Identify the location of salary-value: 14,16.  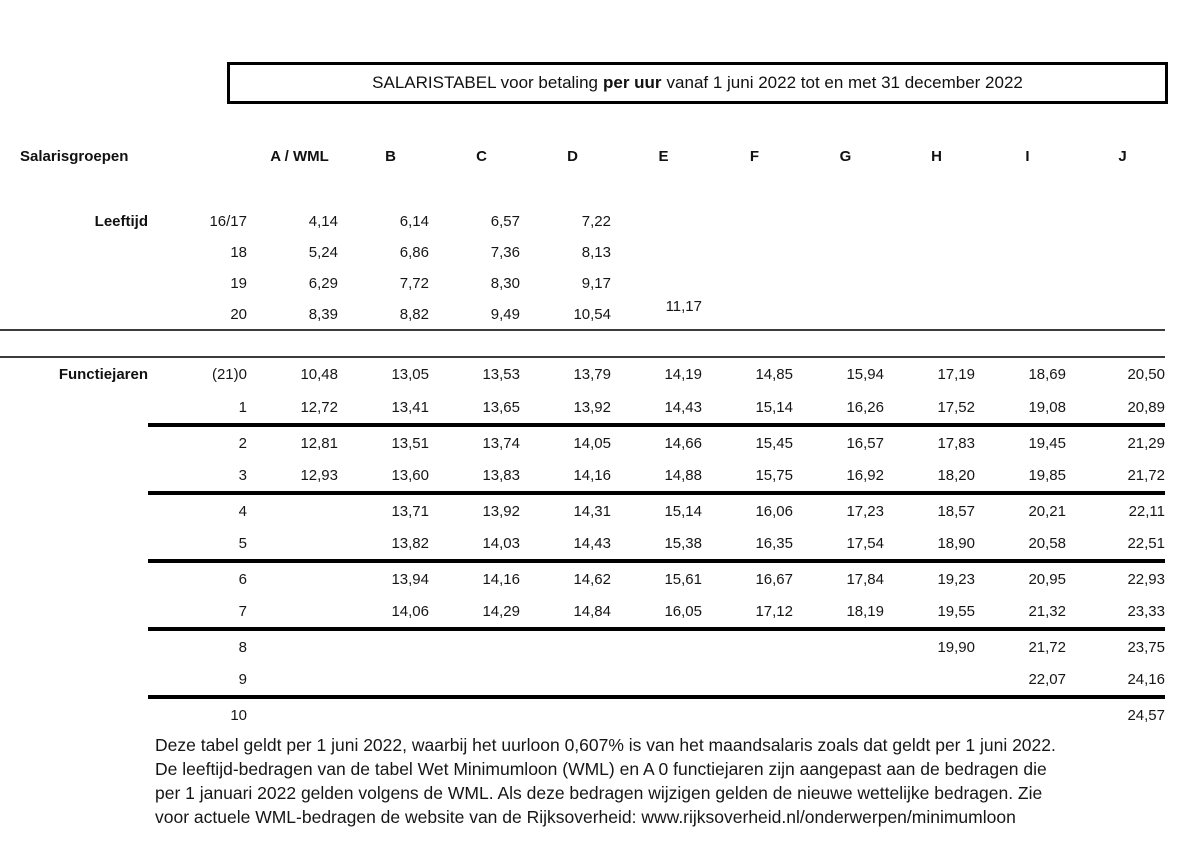
(501, 579).